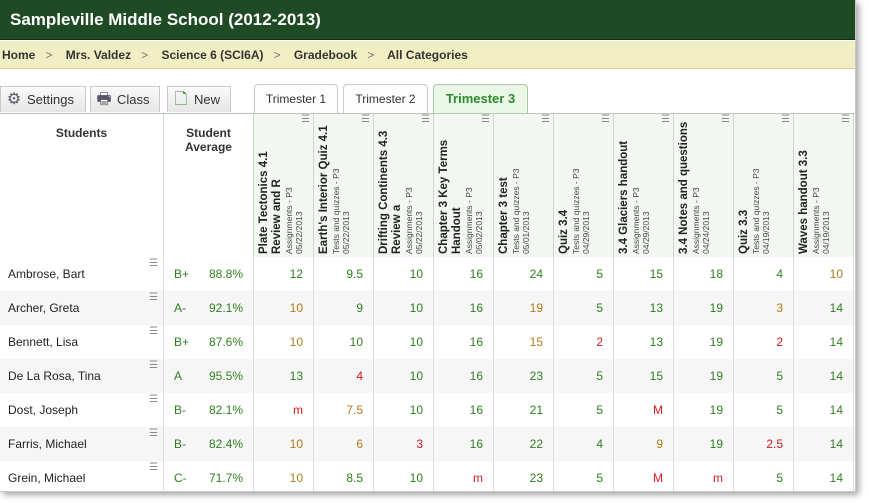  I want to click on score-cell: 24, so click(524, 274).